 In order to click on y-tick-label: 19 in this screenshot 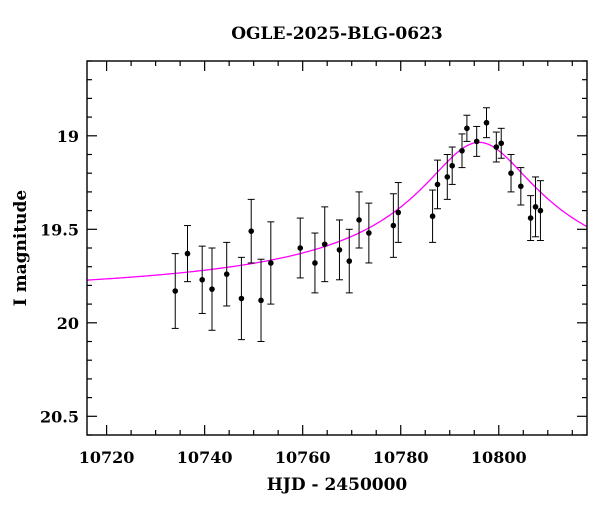, I will do `click(68, 136)`.